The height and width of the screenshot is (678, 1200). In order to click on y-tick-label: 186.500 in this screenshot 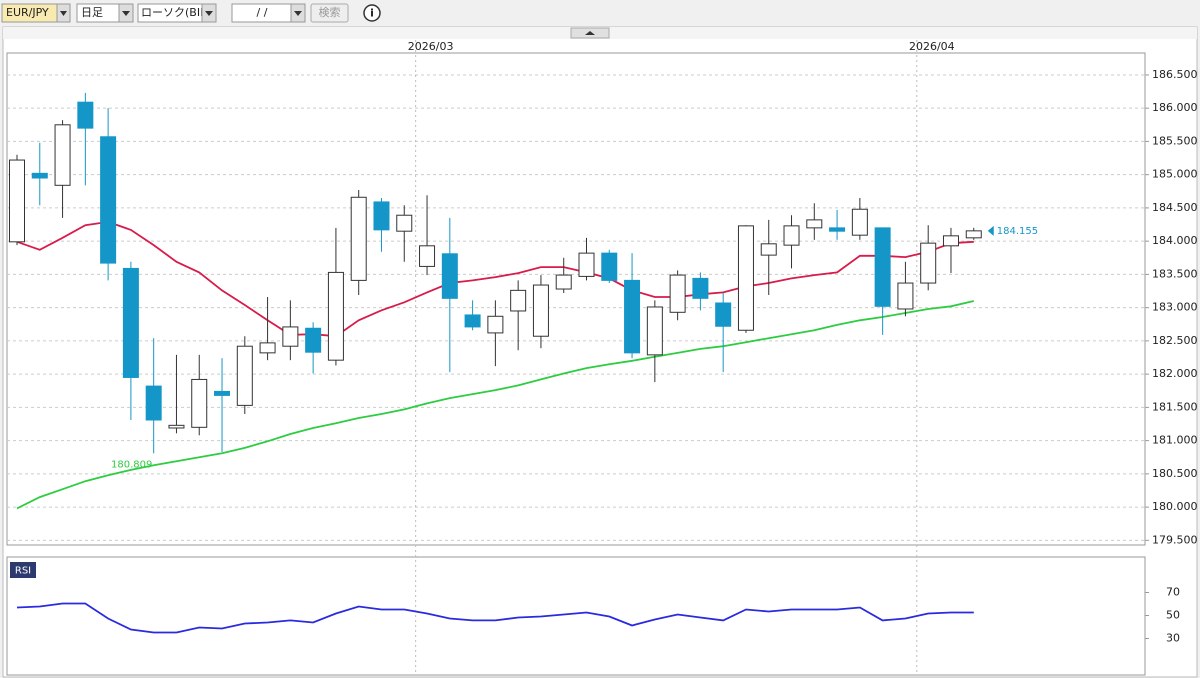, I will do `click(1175, 74)`.